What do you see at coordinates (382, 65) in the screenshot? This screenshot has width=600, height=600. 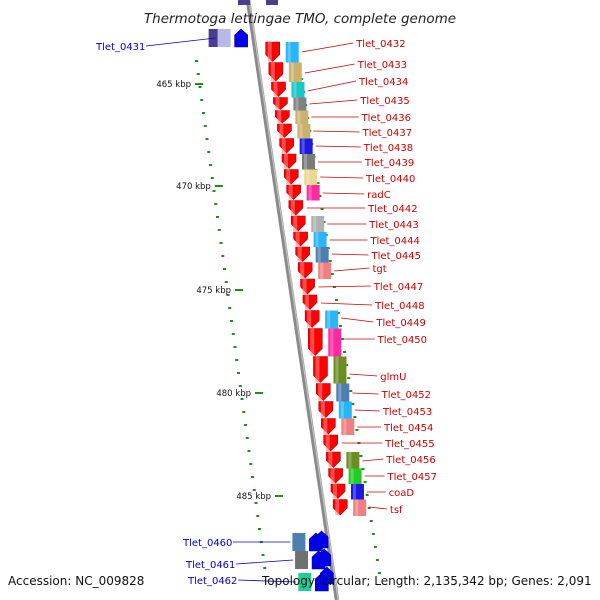 I see `gene-label-tlet_0433: Tlet_0433` at bounding box center [382, 65].